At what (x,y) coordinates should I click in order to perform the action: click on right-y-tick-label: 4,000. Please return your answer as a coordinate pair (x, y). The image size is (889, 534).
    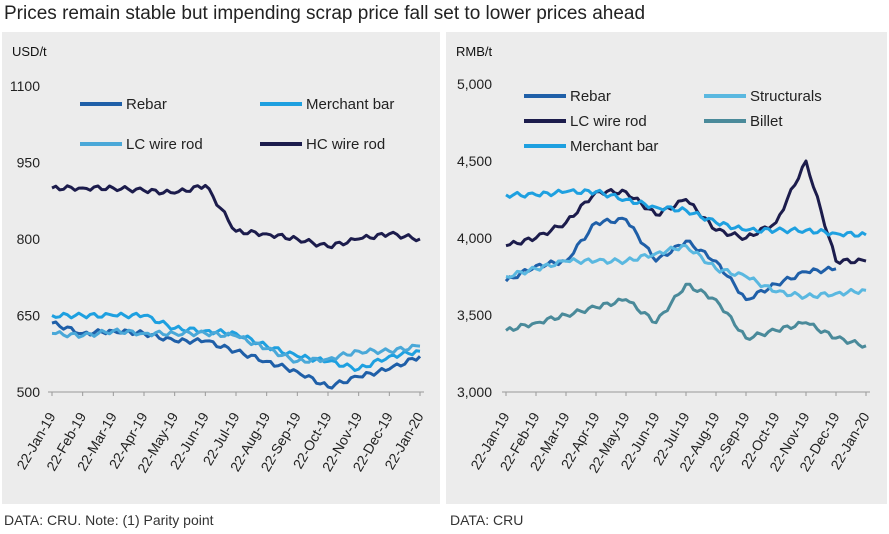
    Looking at the image, I should click on (474, 238).